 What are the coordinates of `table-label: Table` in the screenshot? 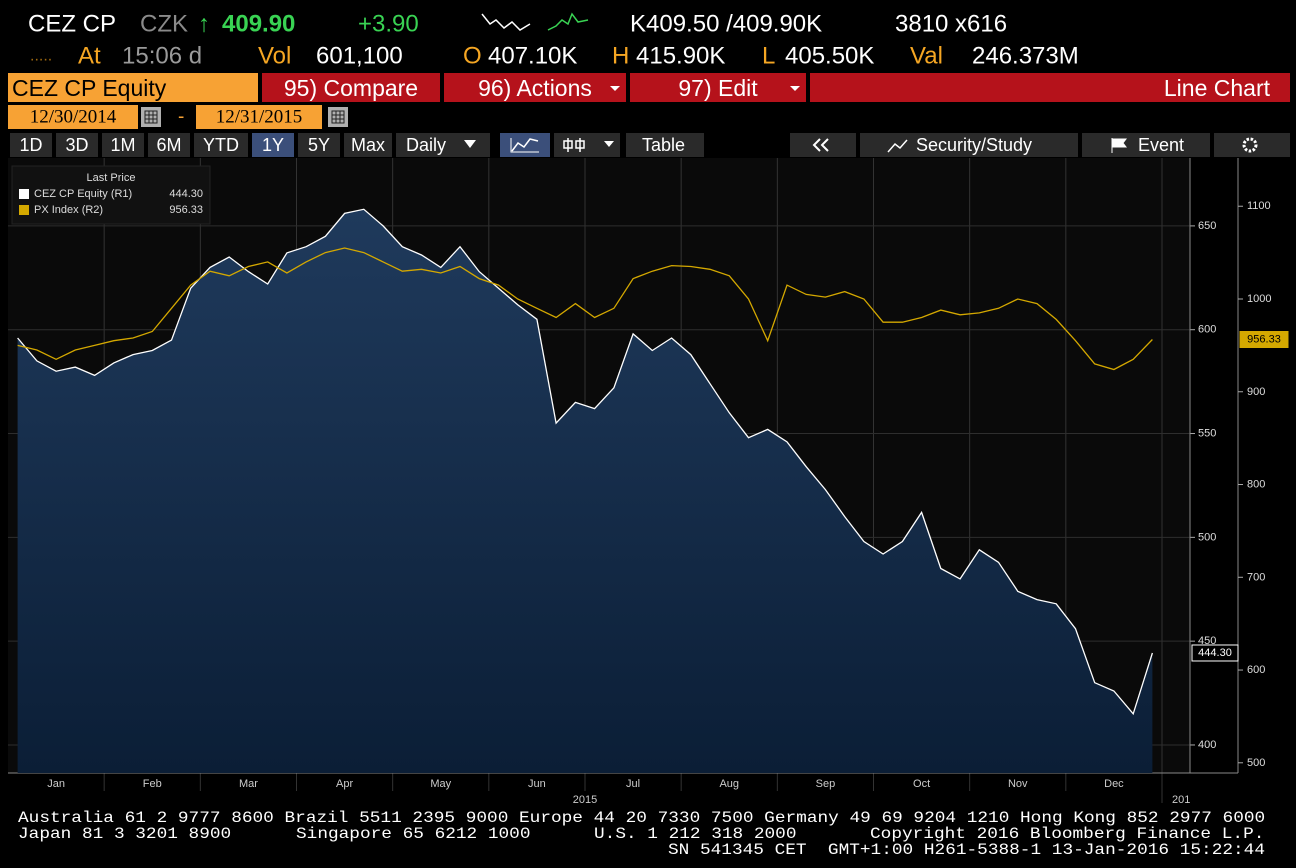 It's located at (663, 145).